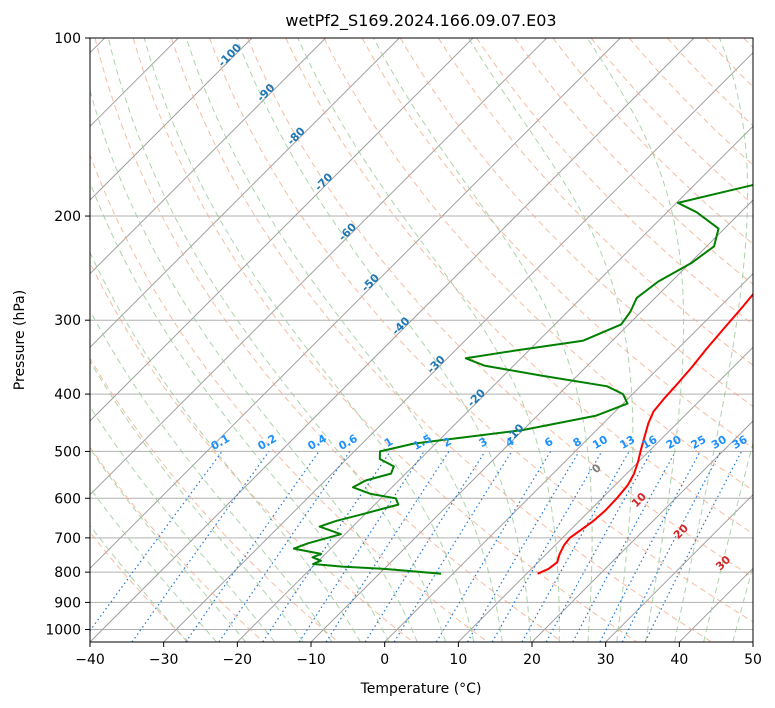 The width and height of the screenshot is (775, 708). I want to click on y-tick-label: 400, so click(67, 395).